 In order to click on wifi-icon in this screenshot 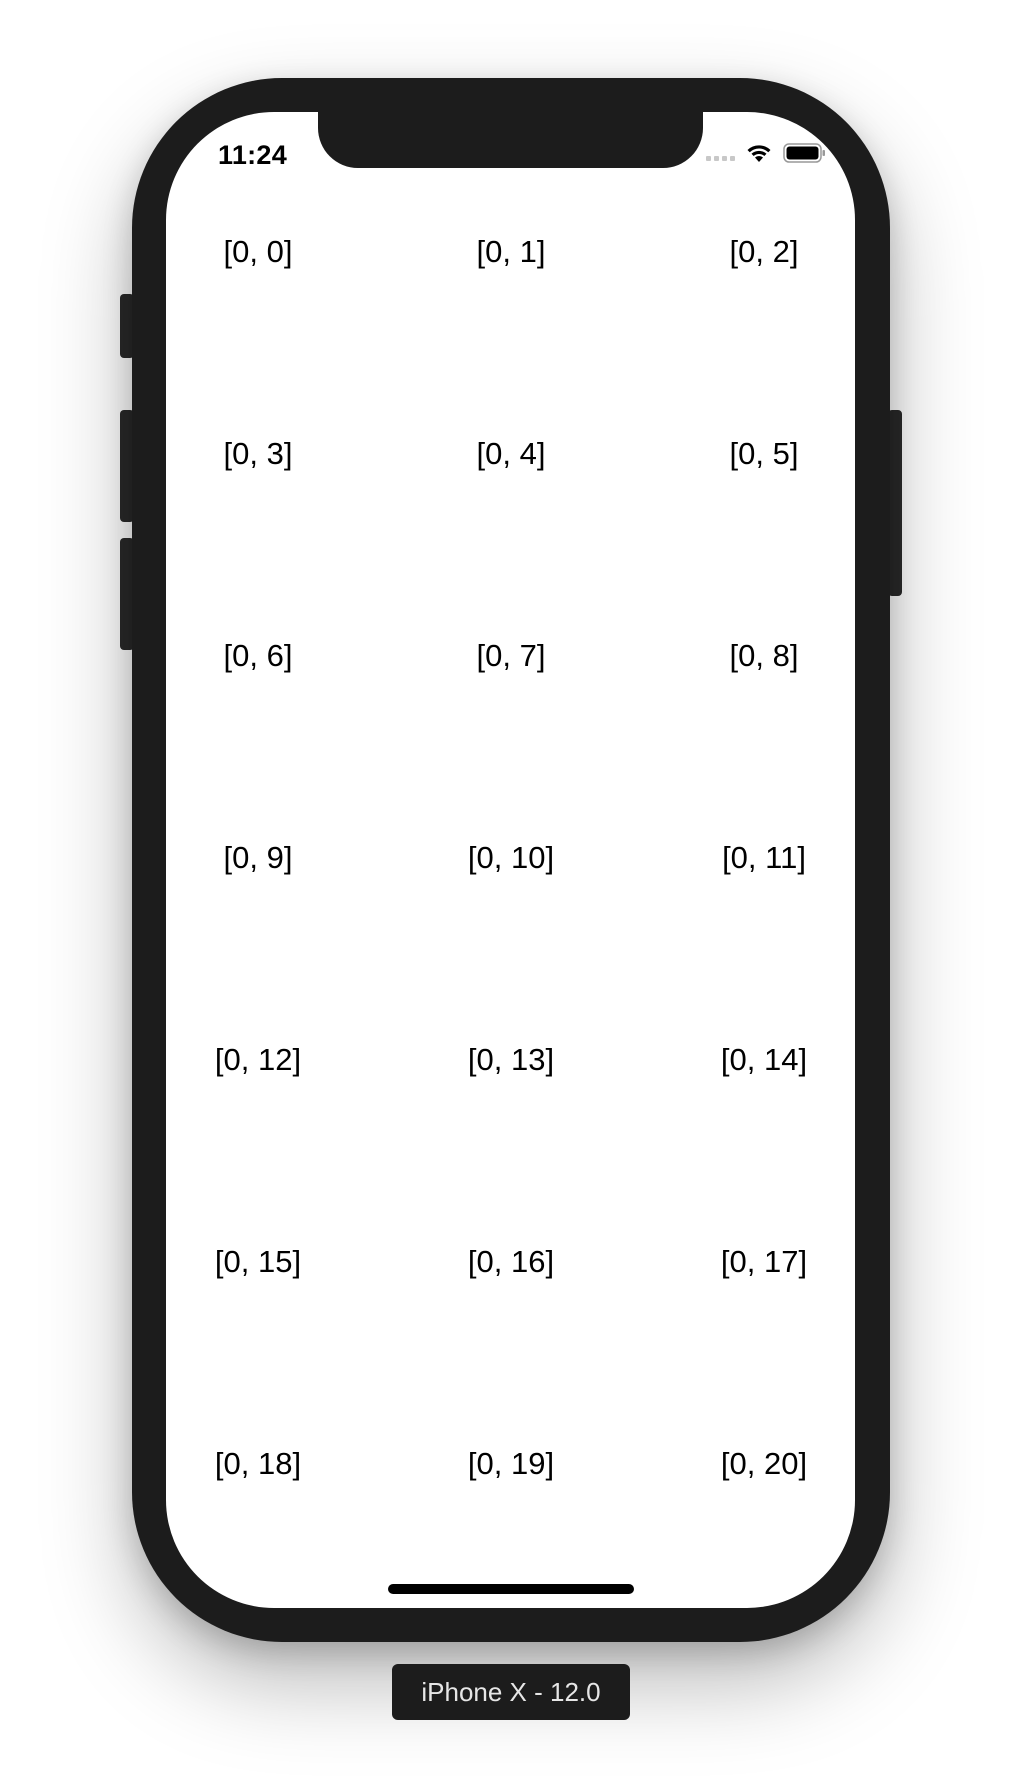, I will do `click(759, 153)`.